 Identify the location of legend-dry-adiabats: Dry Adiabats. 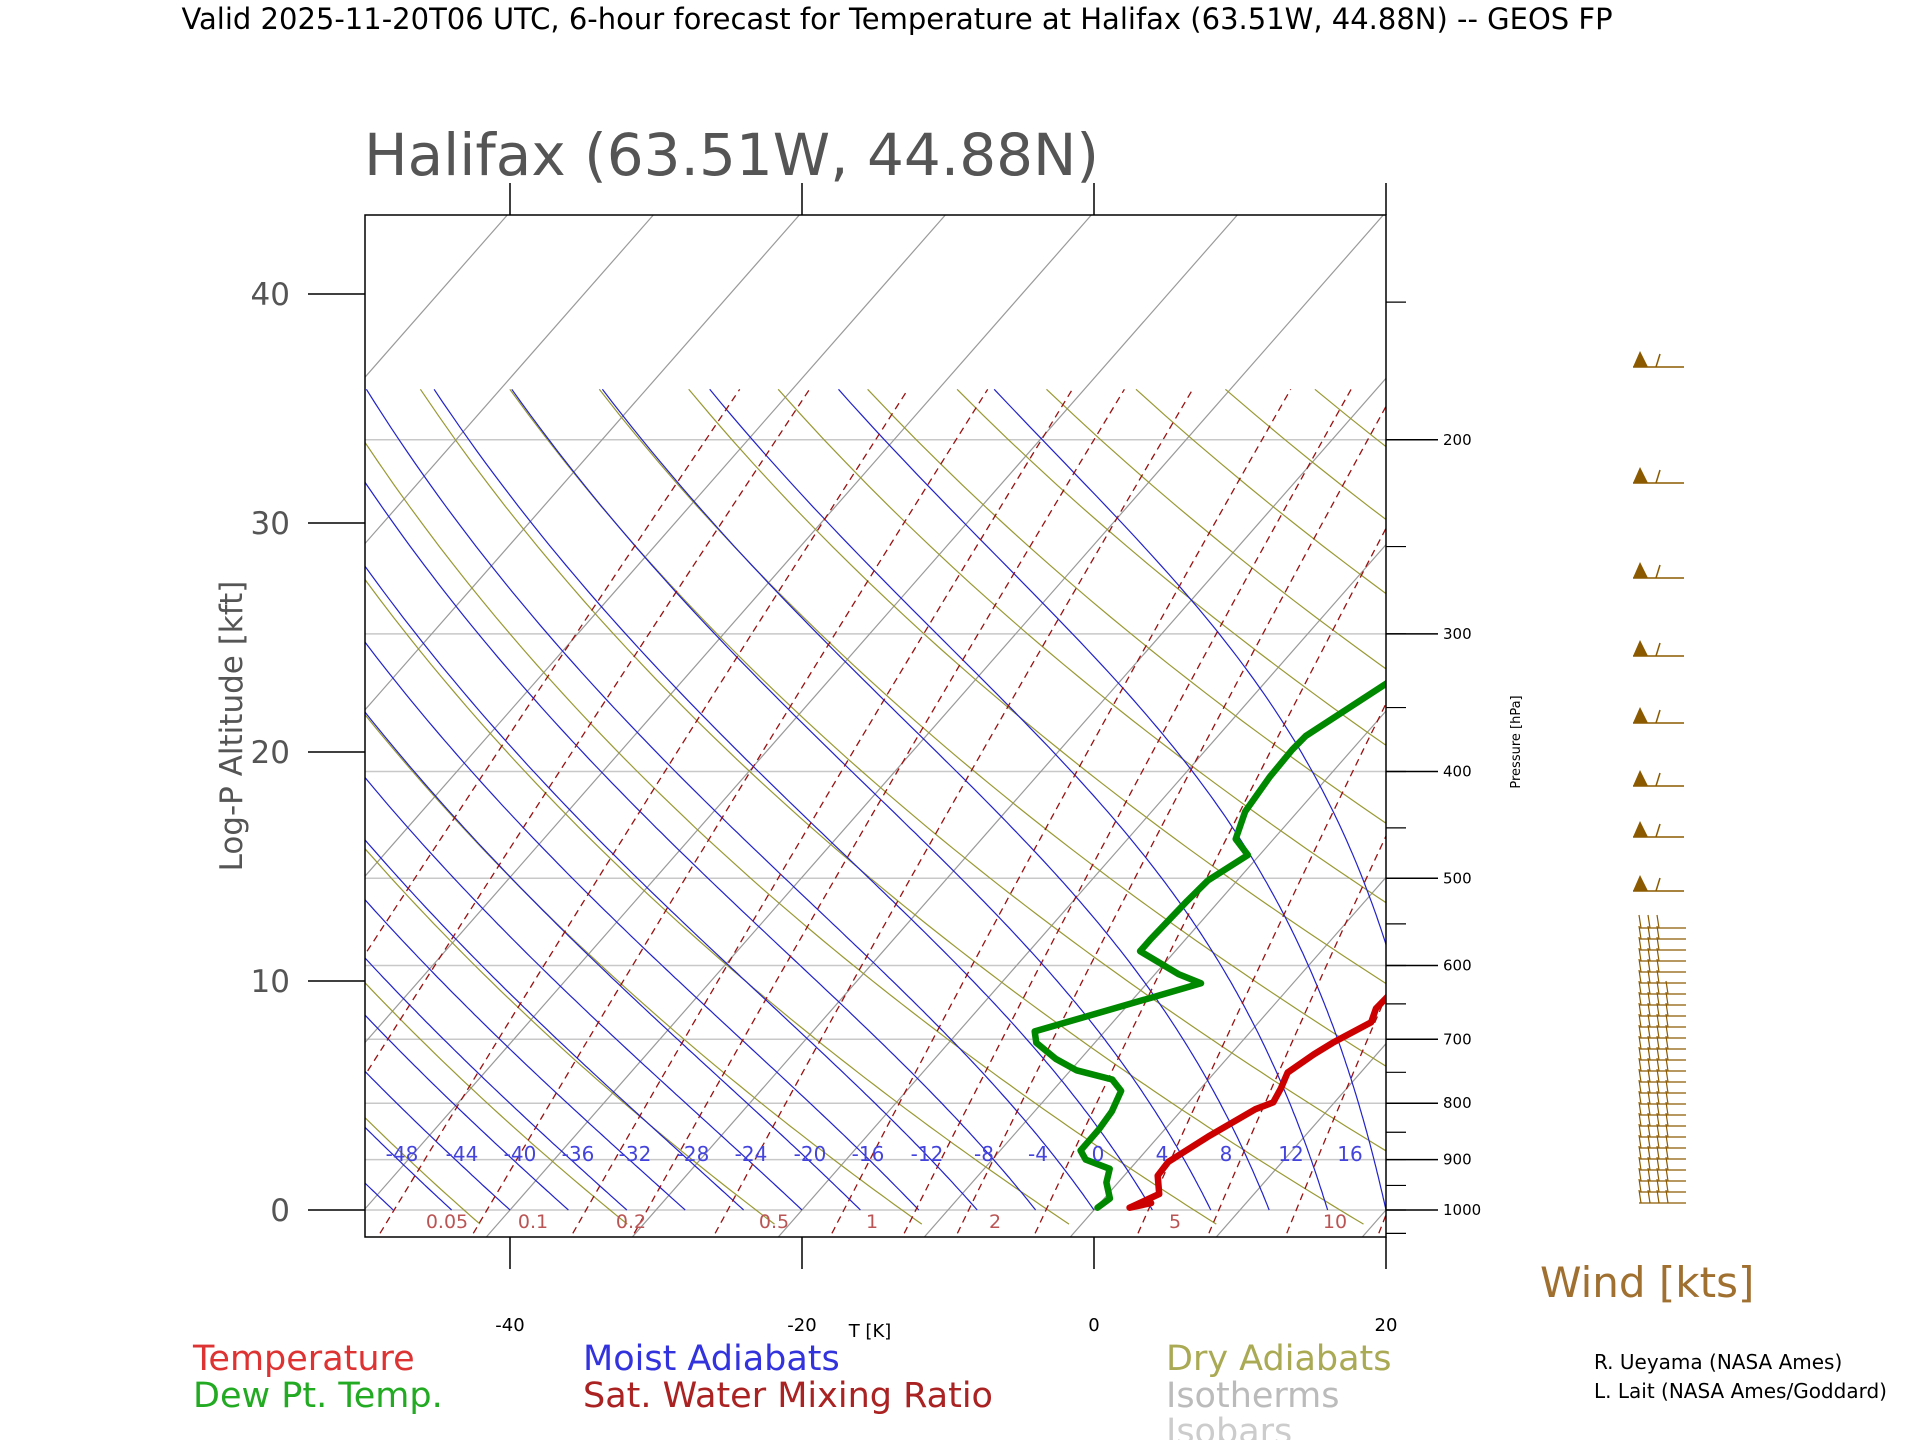
(1279, 1359).